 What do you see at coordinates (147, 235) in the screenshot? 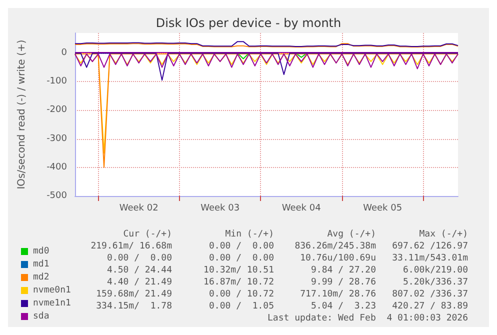
I see `text: Cur (-/+)` at bounding box center [147, 235].